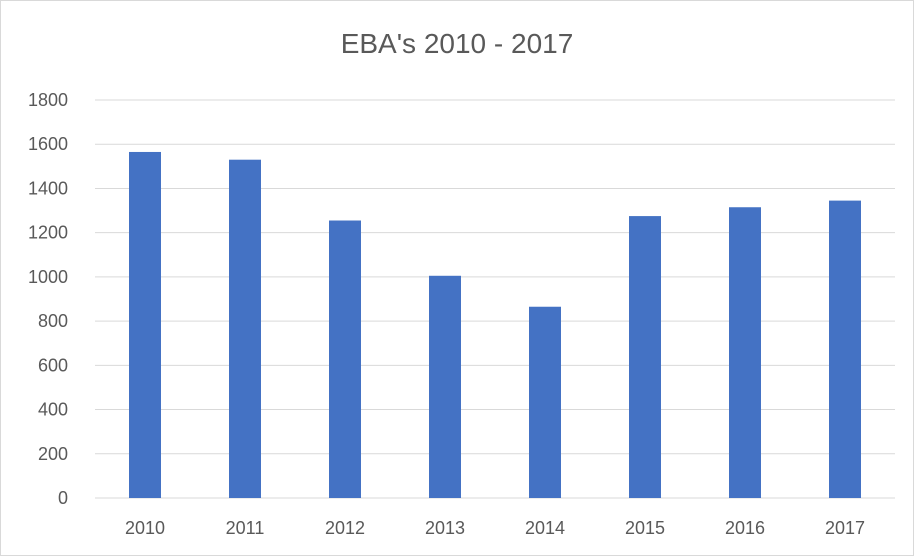  Describe the element at coordinates (48, 299) in the screenshot. I see `y-axis-ticks: 0 200 400 600 800 1000 1200 1400 1600 1800` at that location.